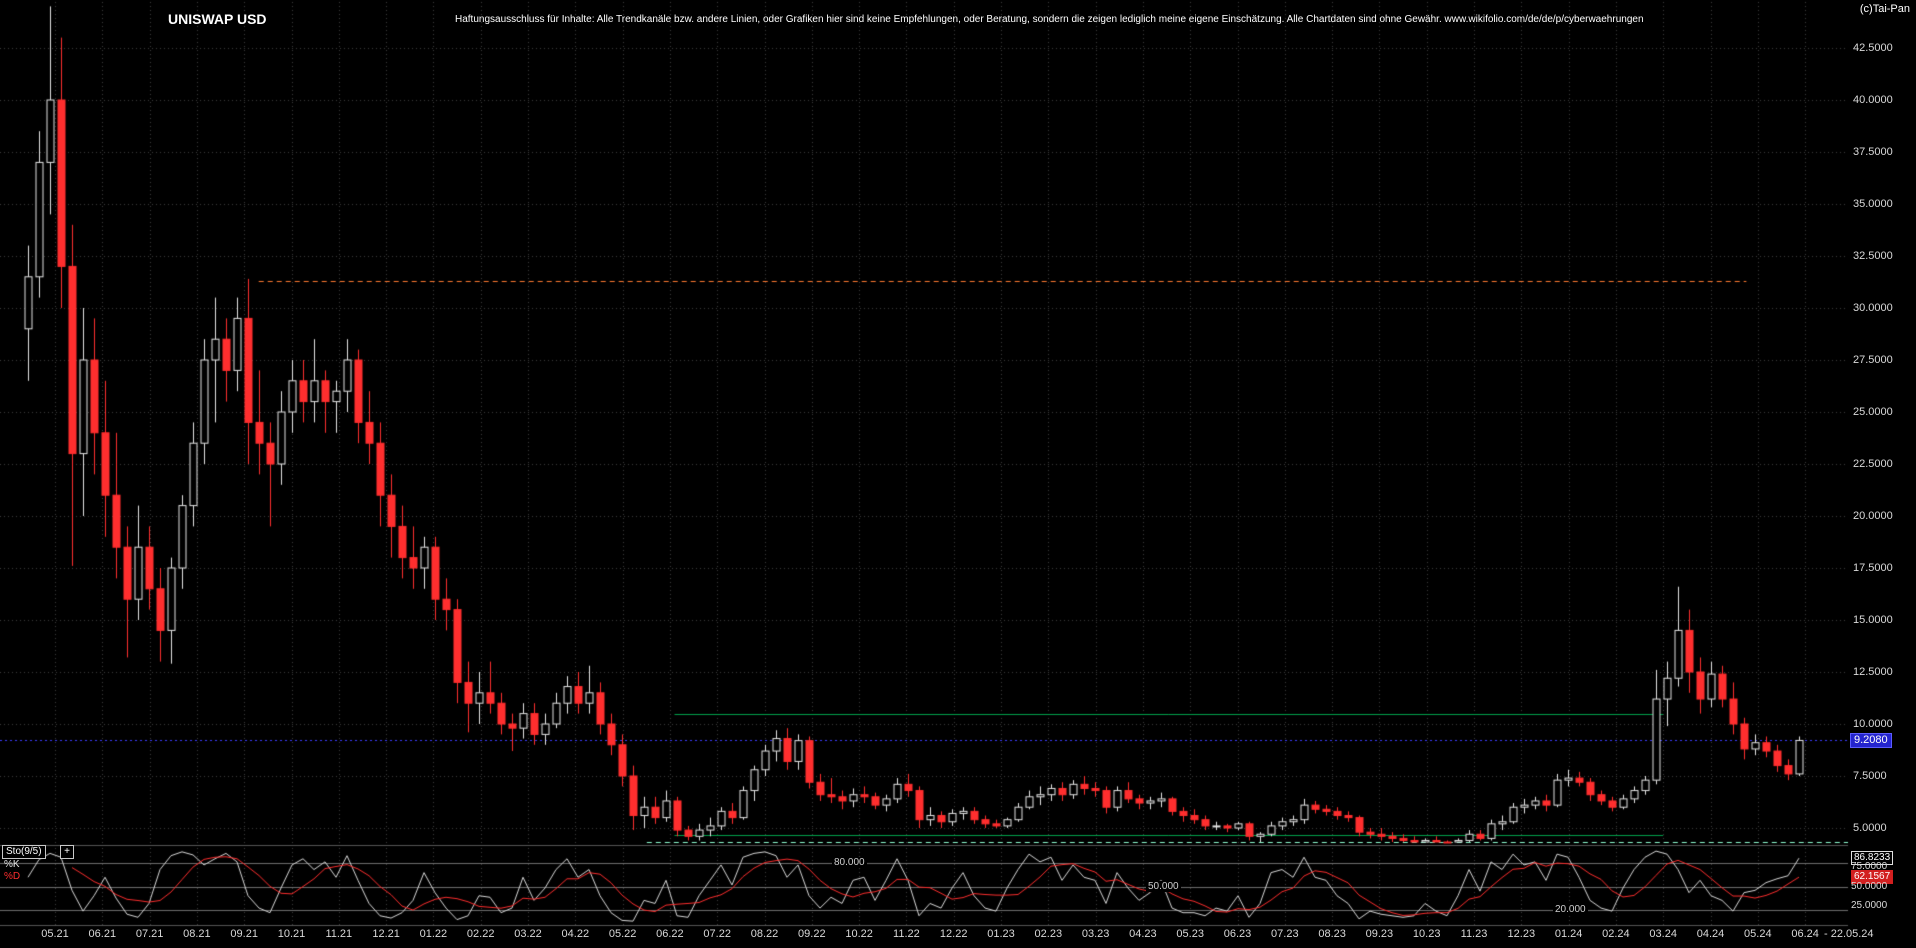 The width and height of the screenshot is (1916, 948). I want to click on time-axis-label: 01.23, so click(1001, 934).